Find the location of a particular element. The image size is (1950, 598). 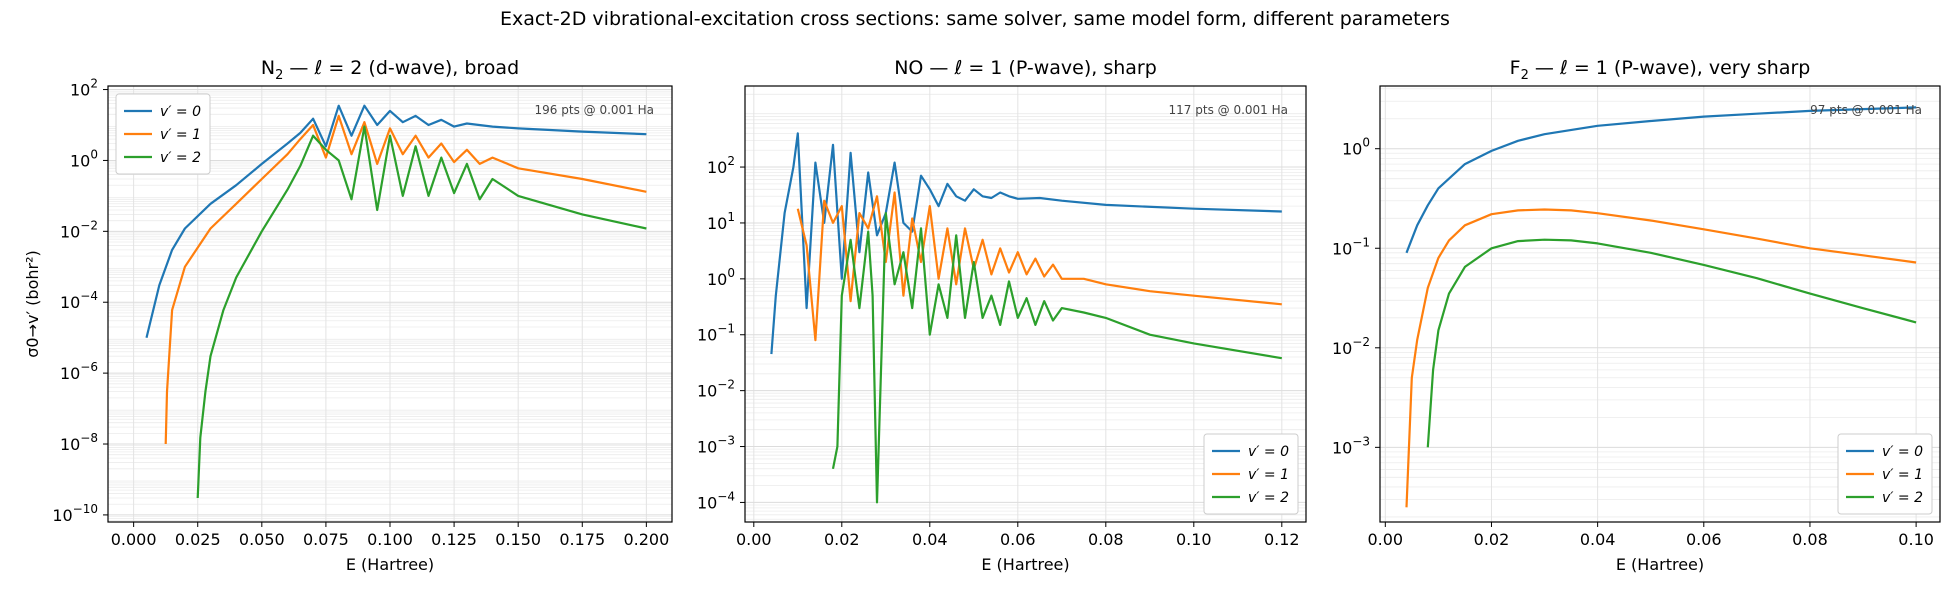

y-tick-label: 10¹ is located at coordinates (721, 221).